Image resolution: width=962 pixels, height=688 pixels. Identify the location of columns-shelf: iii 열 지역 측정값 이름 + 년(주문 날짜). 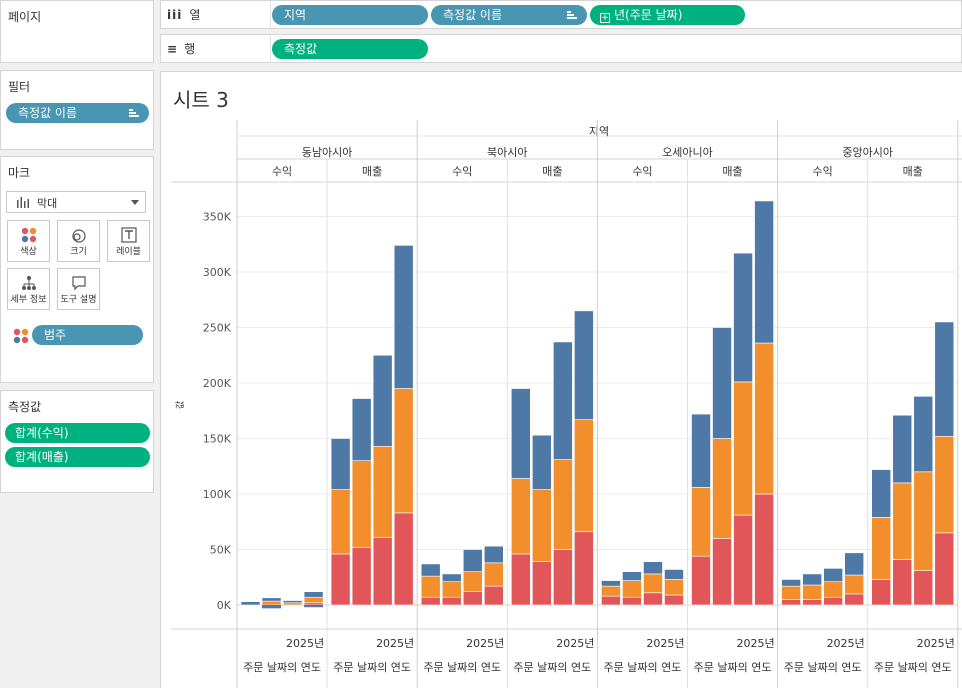
(561, 14).